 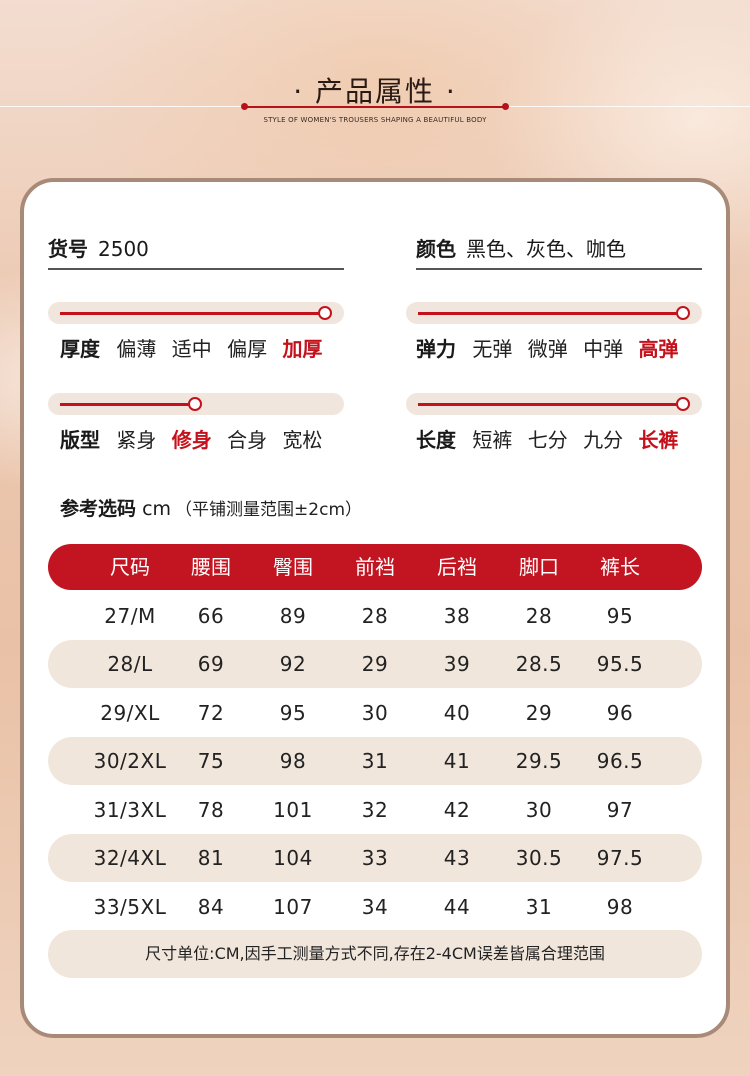 What do you see at coordinates (620, 858) in the screenshot?
I see `table-cell: 97.5` at bounding box center [620, 858].